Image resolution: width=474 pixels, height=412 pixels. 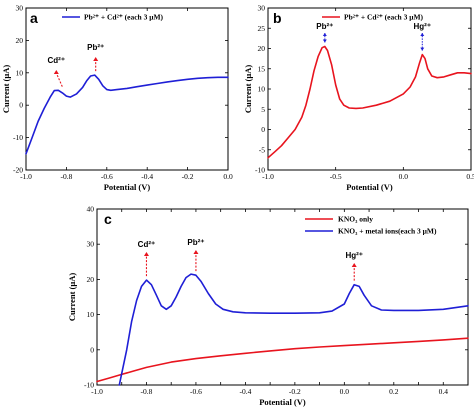 What do you see at coordinates (262, 68) in the screenshot?
I see `y-tick-label: 15` at bounding box center [262, 68].